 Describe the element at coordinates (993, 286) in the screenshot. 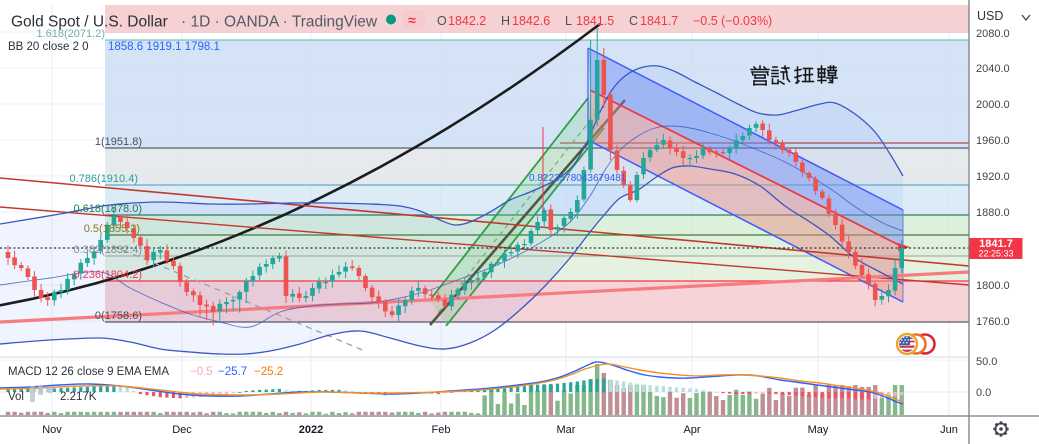

I see `svg-text: 1800.0` at that location.